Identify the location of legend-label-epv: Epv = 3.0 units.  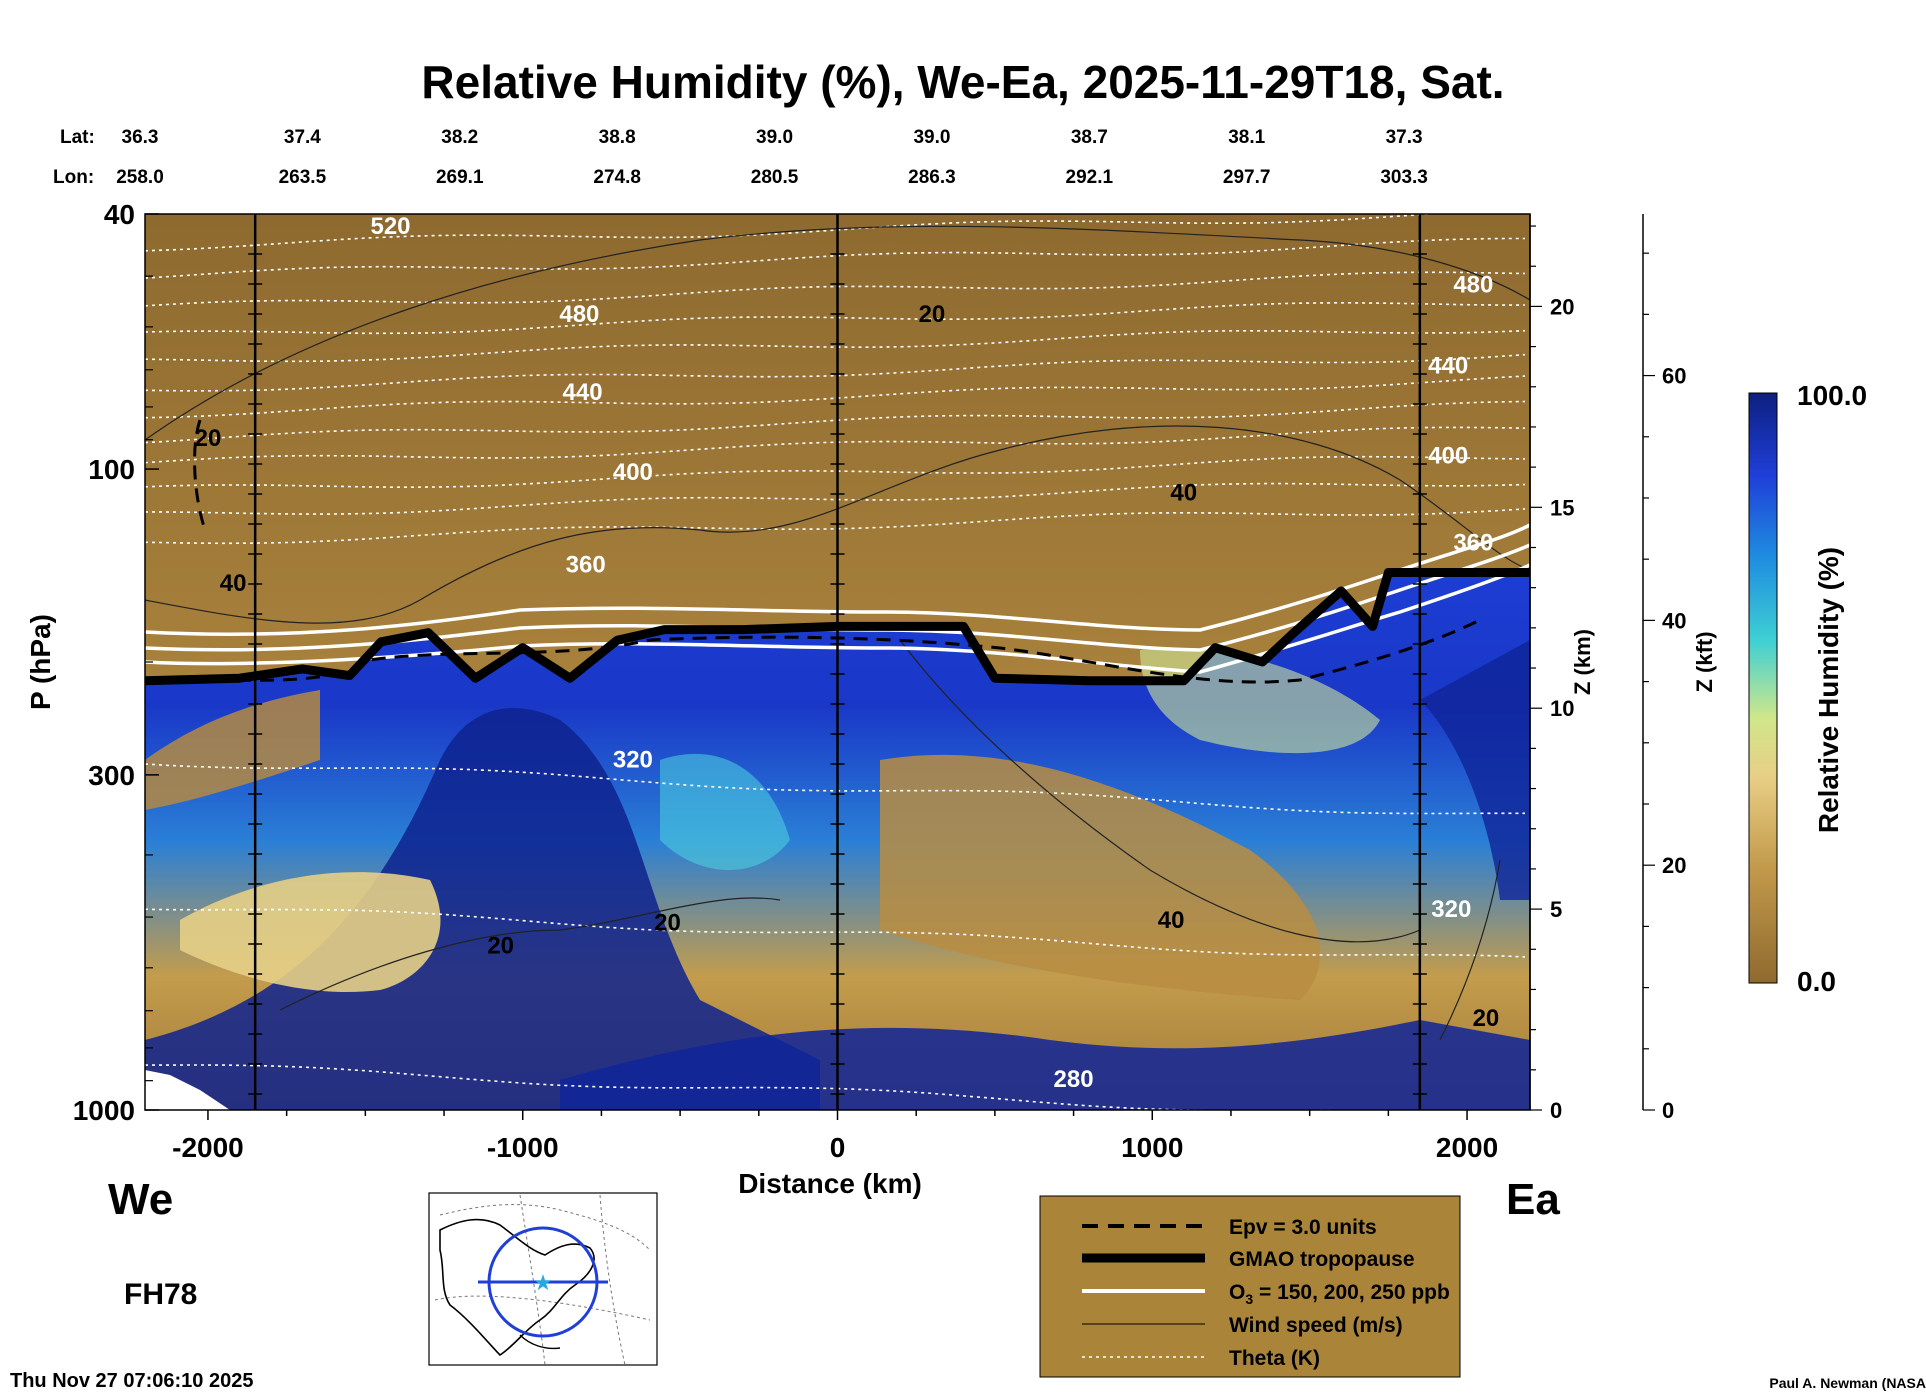
(1303, 1227).